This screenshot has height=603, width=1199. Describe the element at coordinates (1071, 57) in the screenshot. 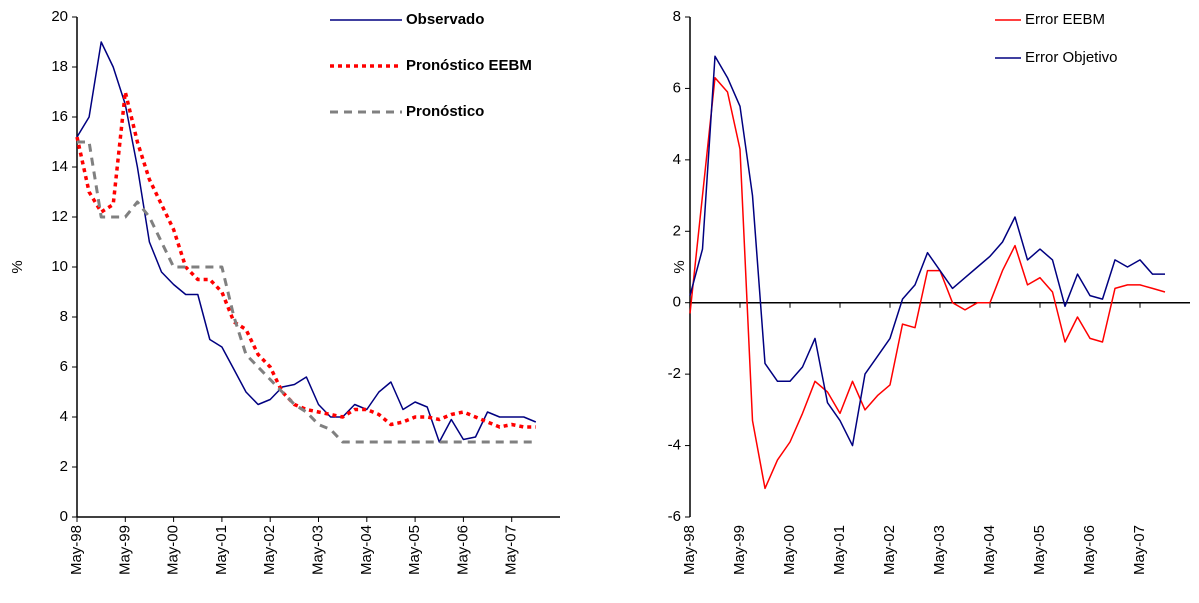

I see `legend-label: Error Objetivo` at that location.